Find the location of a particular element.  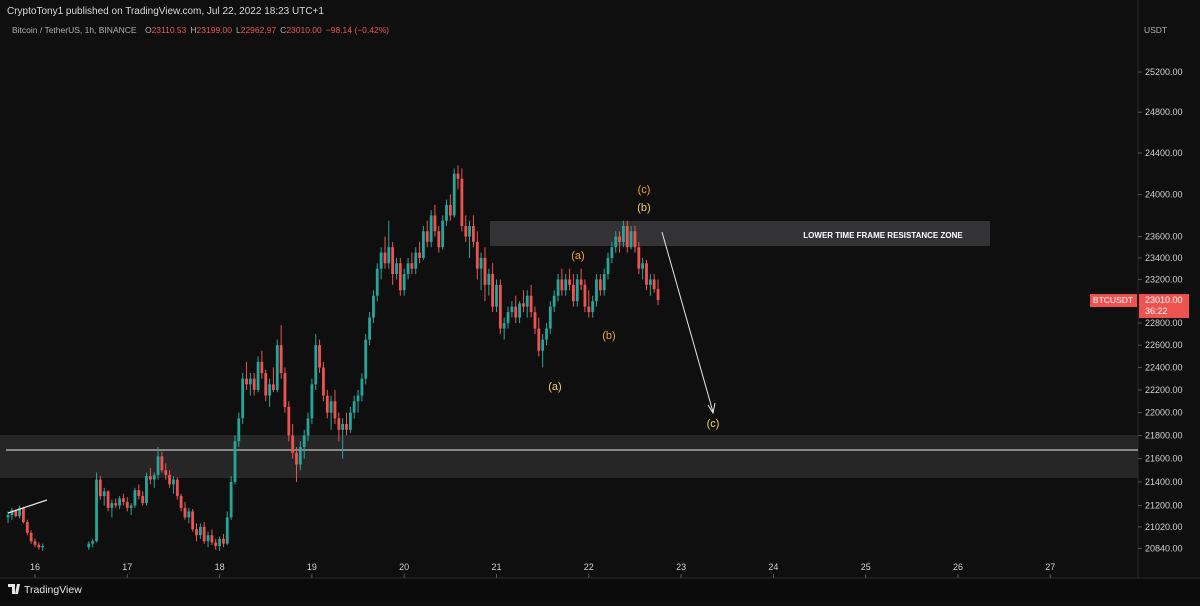

legend-key: L is located at coordinates (238, 30).